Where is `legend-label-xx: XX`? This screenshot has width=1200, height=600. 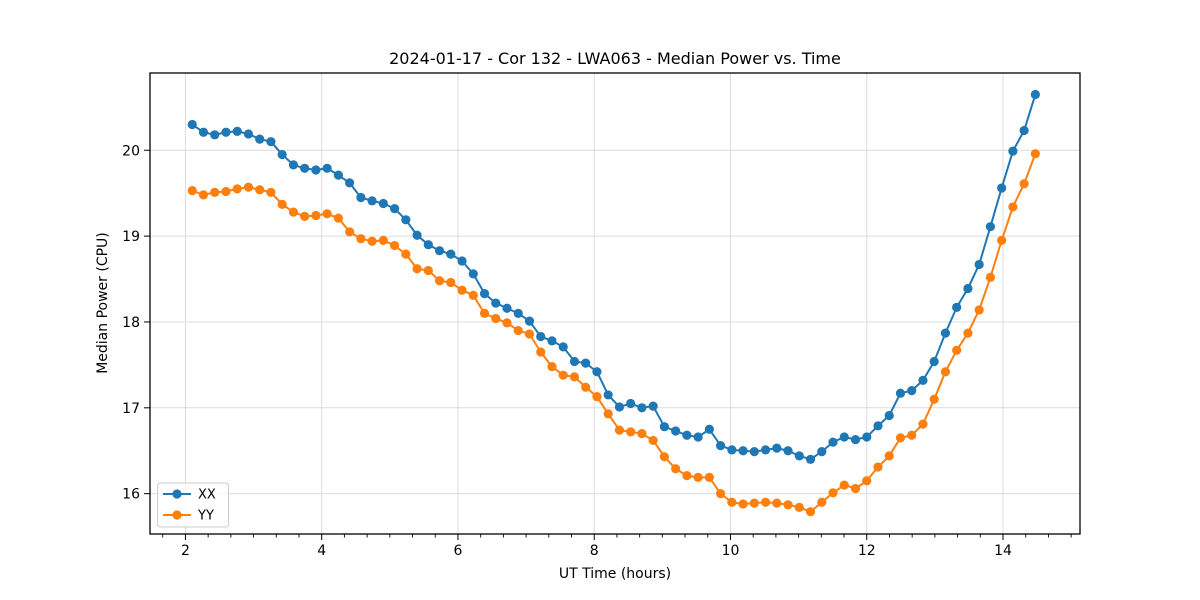 legend-label-xx: XX is located at coordinates (207, 495).